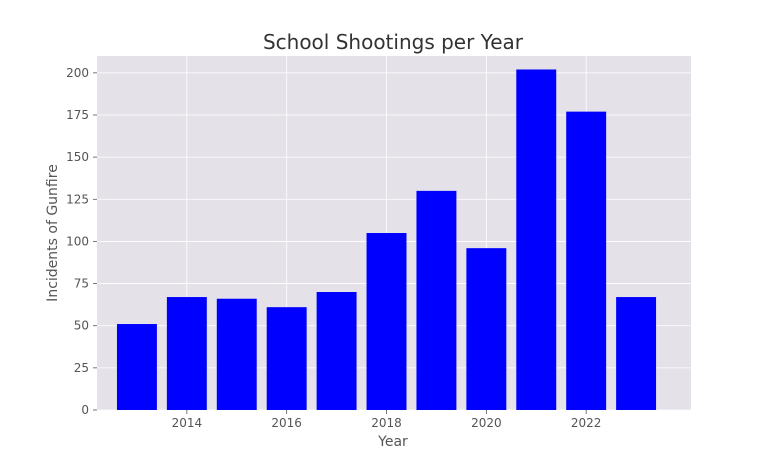  I want to click on bar-2020, so click(486, 329).